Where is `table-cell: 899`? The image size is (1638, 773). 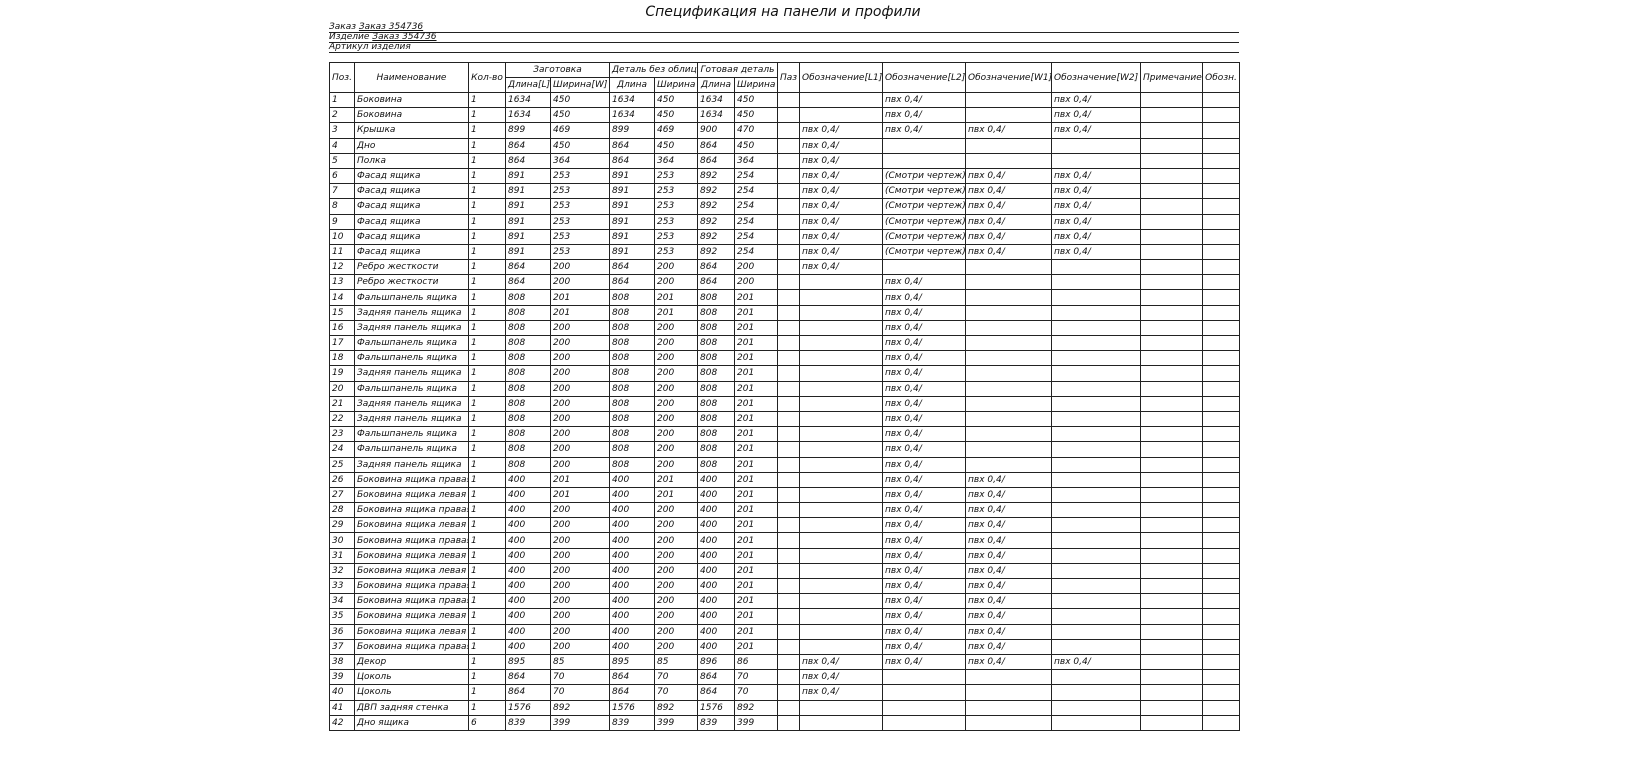
table-cell: 899 is located at coordinates (528, 130).